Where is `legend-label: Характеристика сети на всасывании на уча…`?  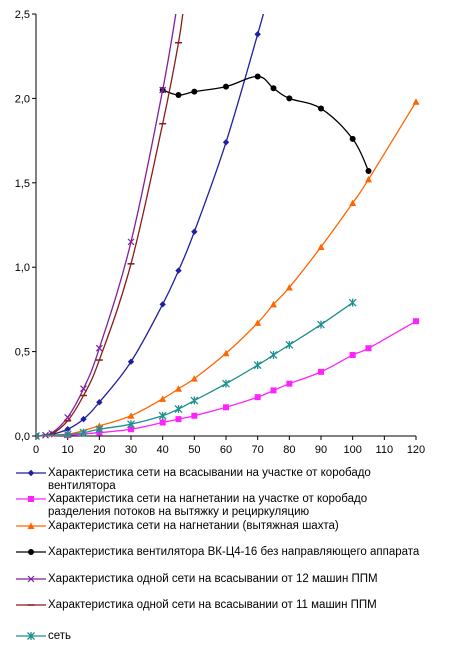 legend-label: Характеристика сети на всасывании на уча… is located at coordinates (238, 480).